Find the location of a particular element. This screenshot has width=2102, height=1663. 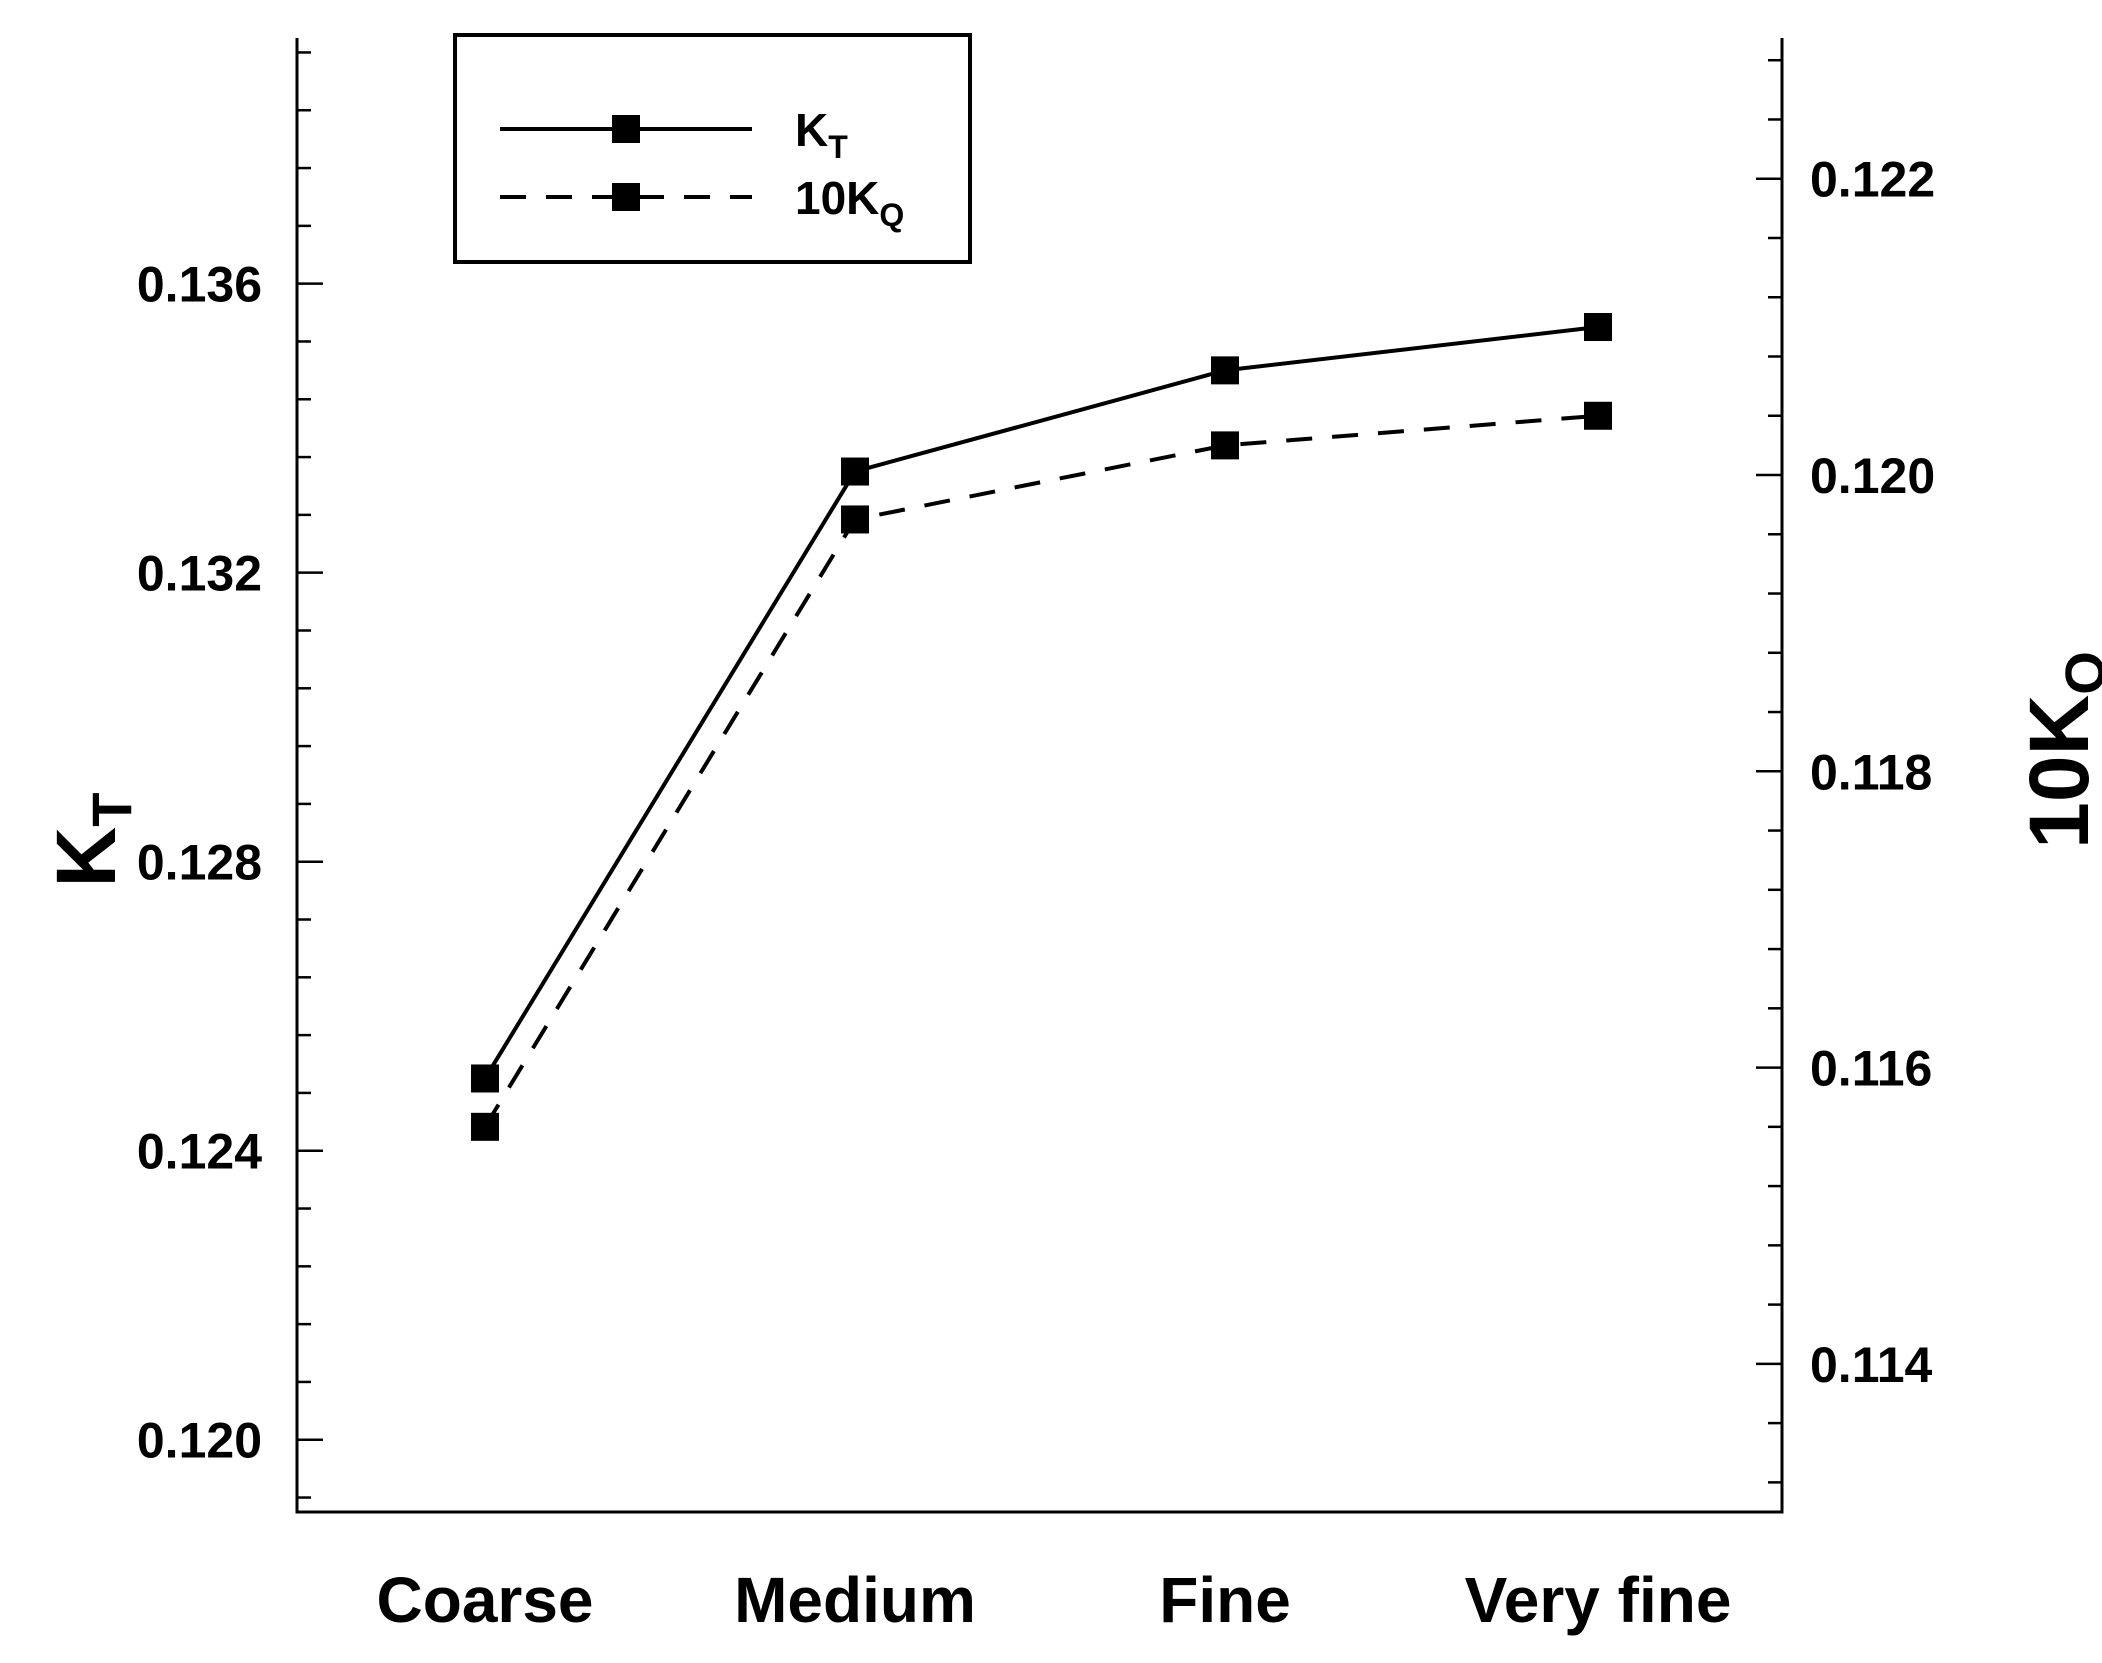

left-tick-label: 0.128 is located at coordinates (199, 863).